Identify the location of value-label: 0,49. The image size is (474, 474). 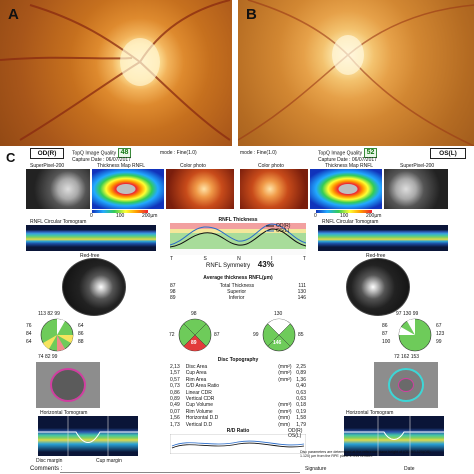
(175, 405).